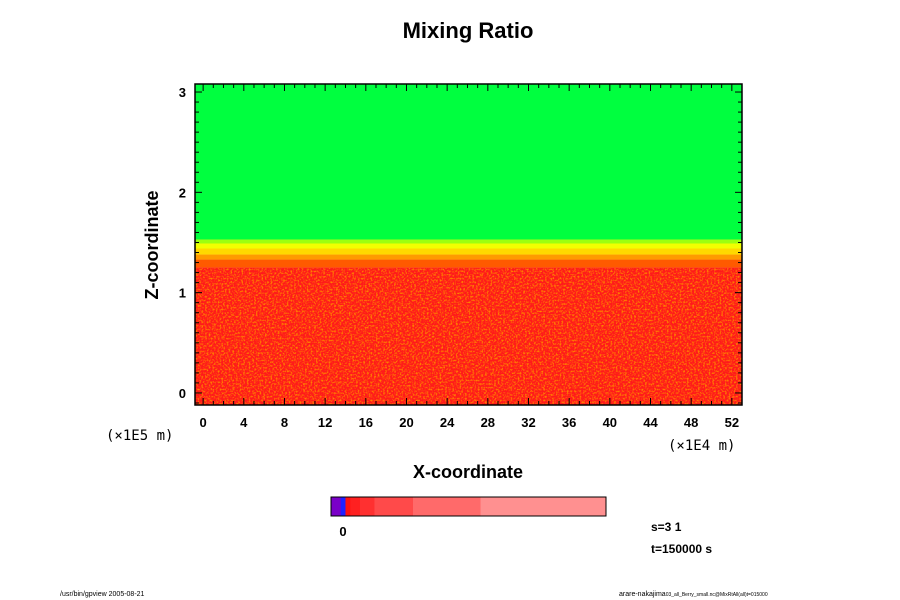 The height and width of the screenshot is (600, 900). What do you see at coordinates (642, 594) in the screenshot?
I see `footer-right-main: arare-nakajima` at bounding box center [642, 594].